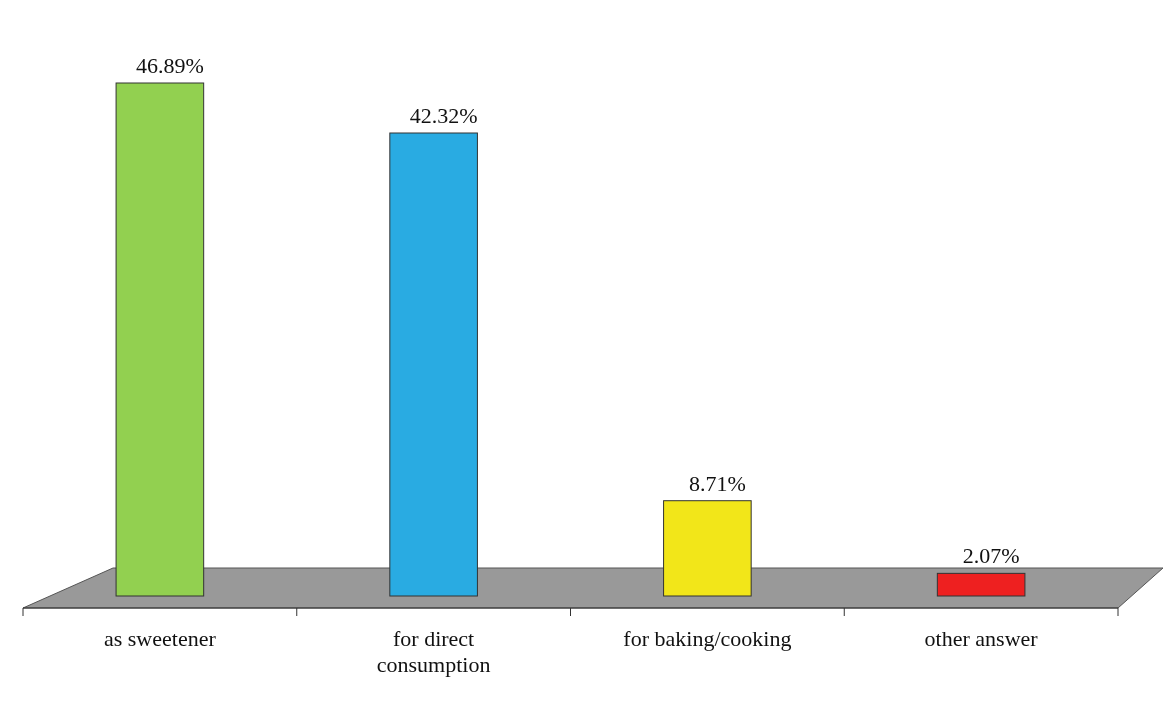  I want to click on x-tick-label: for direct consumption, so click(433, 651).